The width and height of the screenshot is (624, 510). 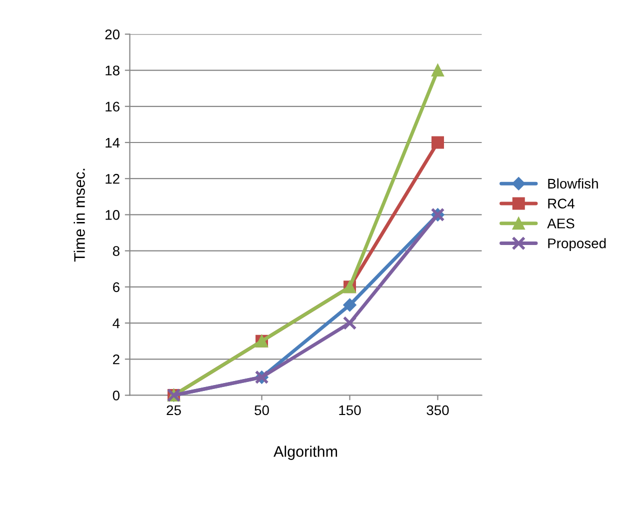 I want to click on y-tick-label: 2, so click(x=116, y=359).